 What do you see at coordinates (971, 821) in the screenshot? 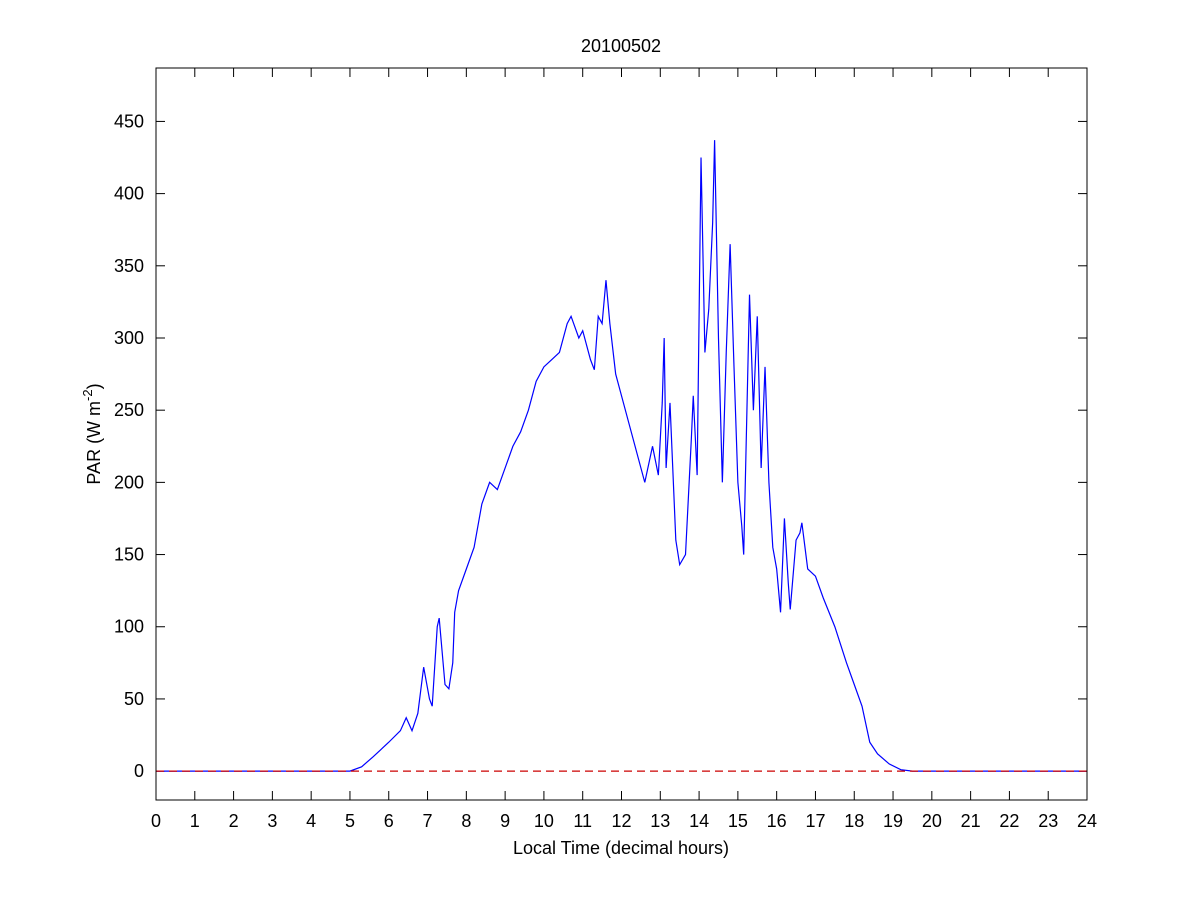
I see `x-tick-label: 21` at bounding box center [971, 821].